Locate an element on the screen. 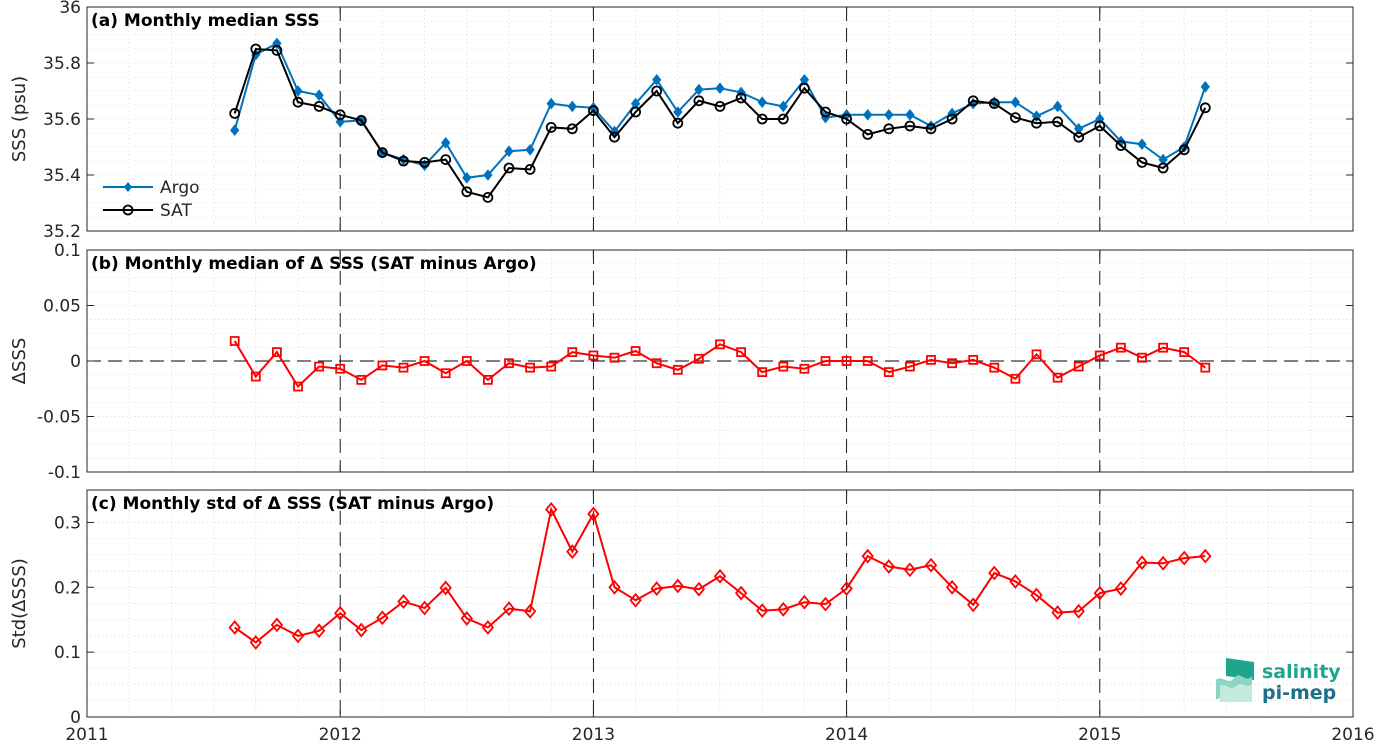 The width and height of the screenshot is (1377, 745). y-tick-label: 35.4 is located at coordinates (62, 176).